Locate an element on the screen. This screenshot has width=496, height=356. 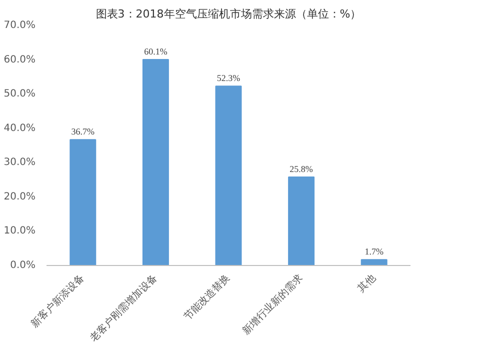
y-tick-label: 70.0% is located at coordinates (20, 25).